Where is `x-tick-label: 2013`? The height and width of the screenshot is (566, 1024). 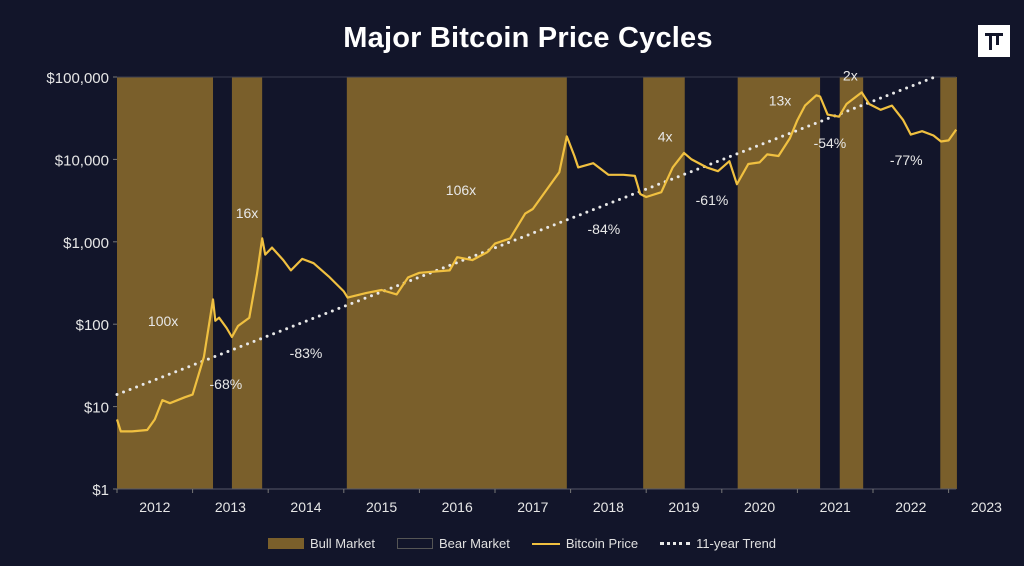 x-tick-label: 2013 is located at coordinates (230, 507).